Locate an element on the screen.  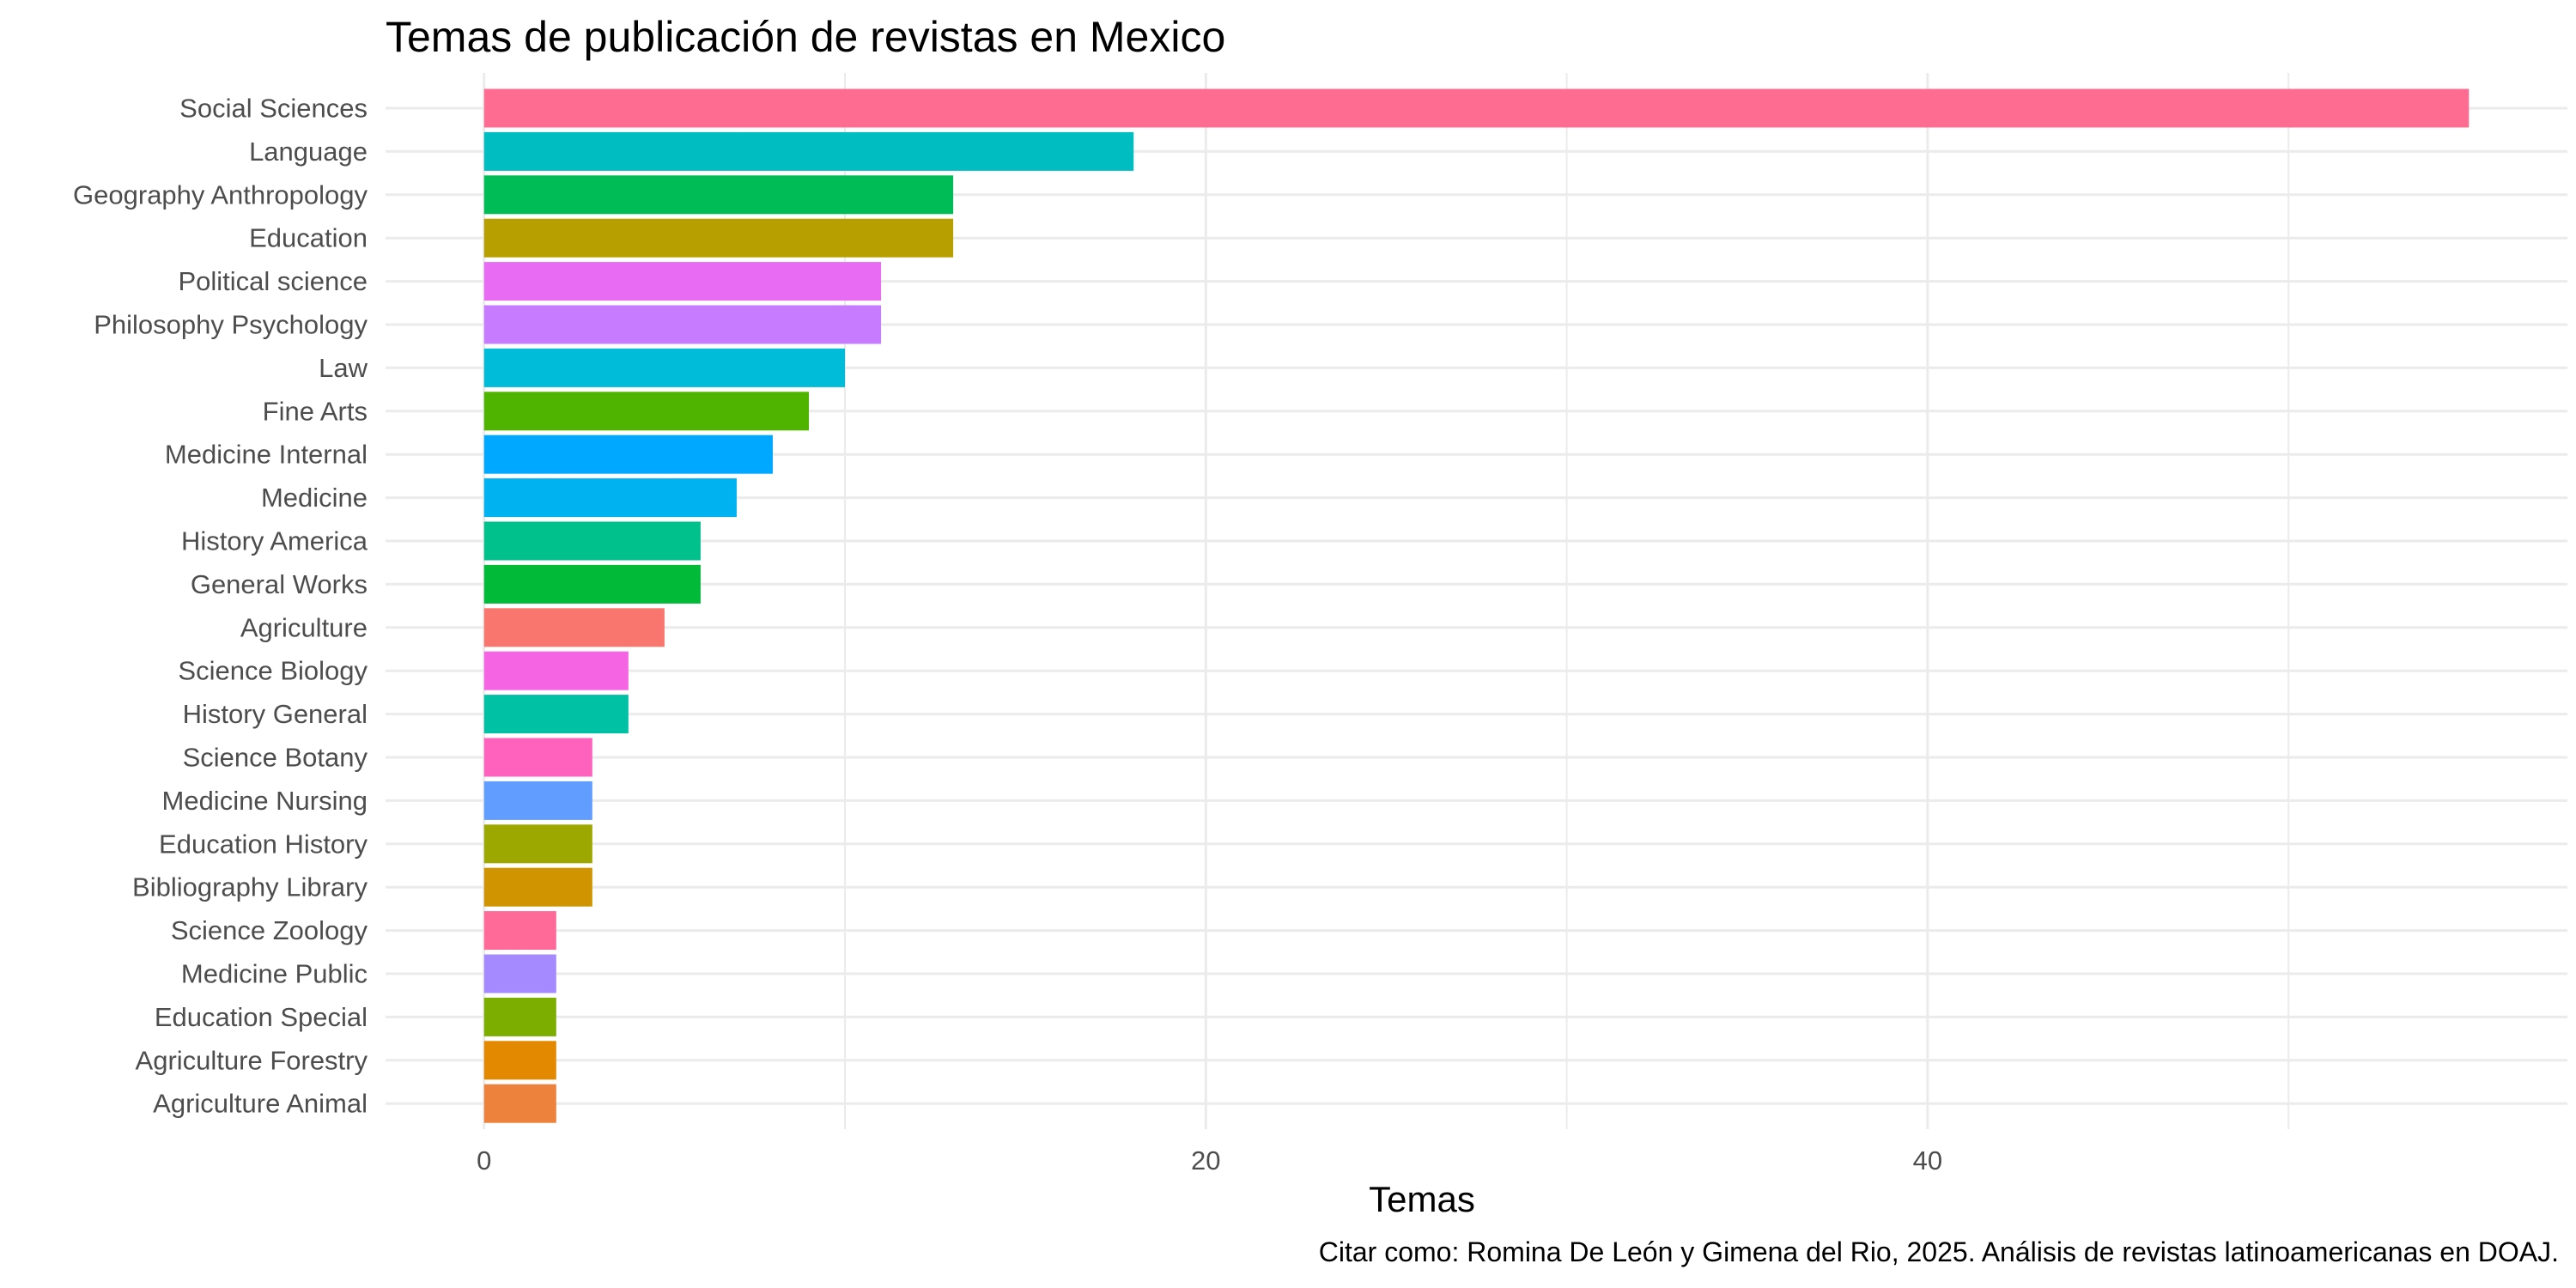
y-tick-label: Agriculture is located at coordinates (304, 627).